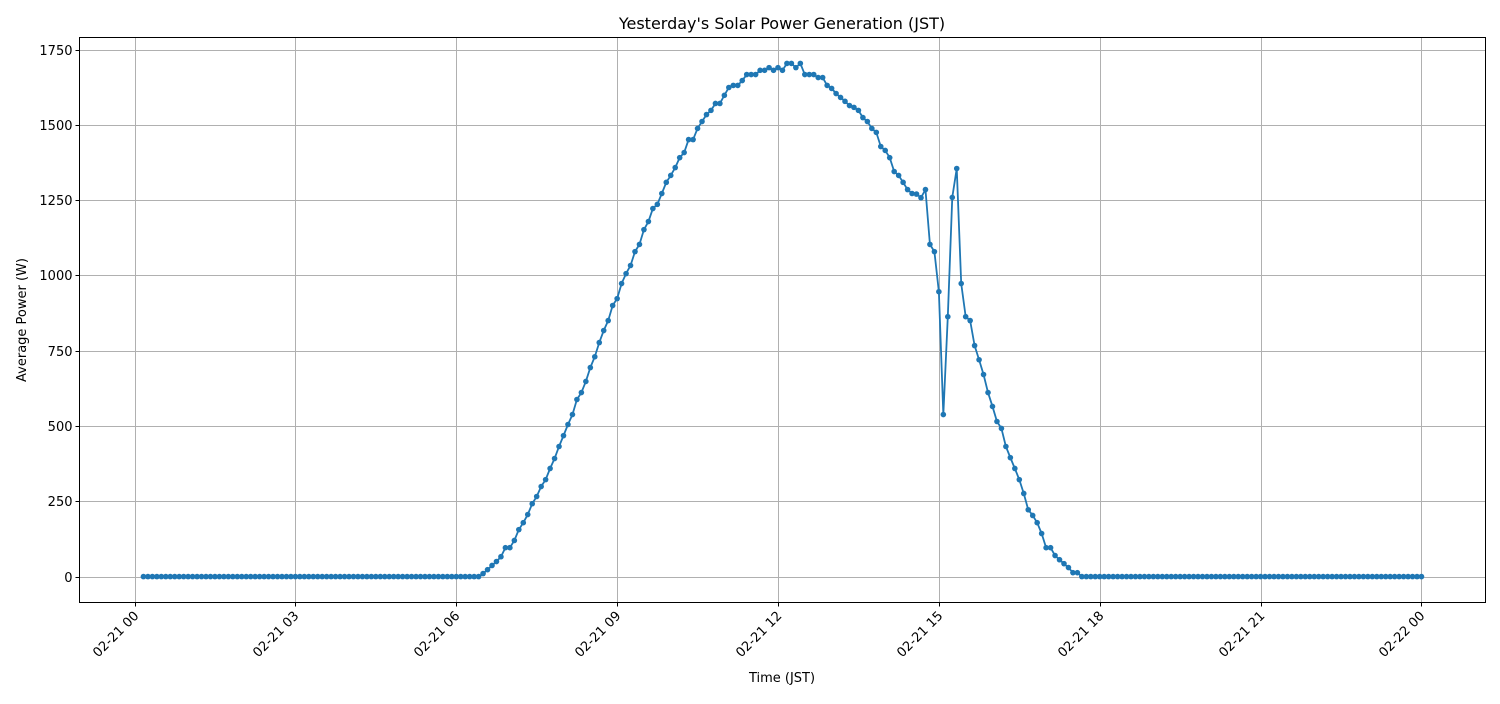 This screenshot has width=1500, height=704. Describe the element at coordinates (55, 201) in the screenshot. I see `y-tick-label: 1250` at that location.